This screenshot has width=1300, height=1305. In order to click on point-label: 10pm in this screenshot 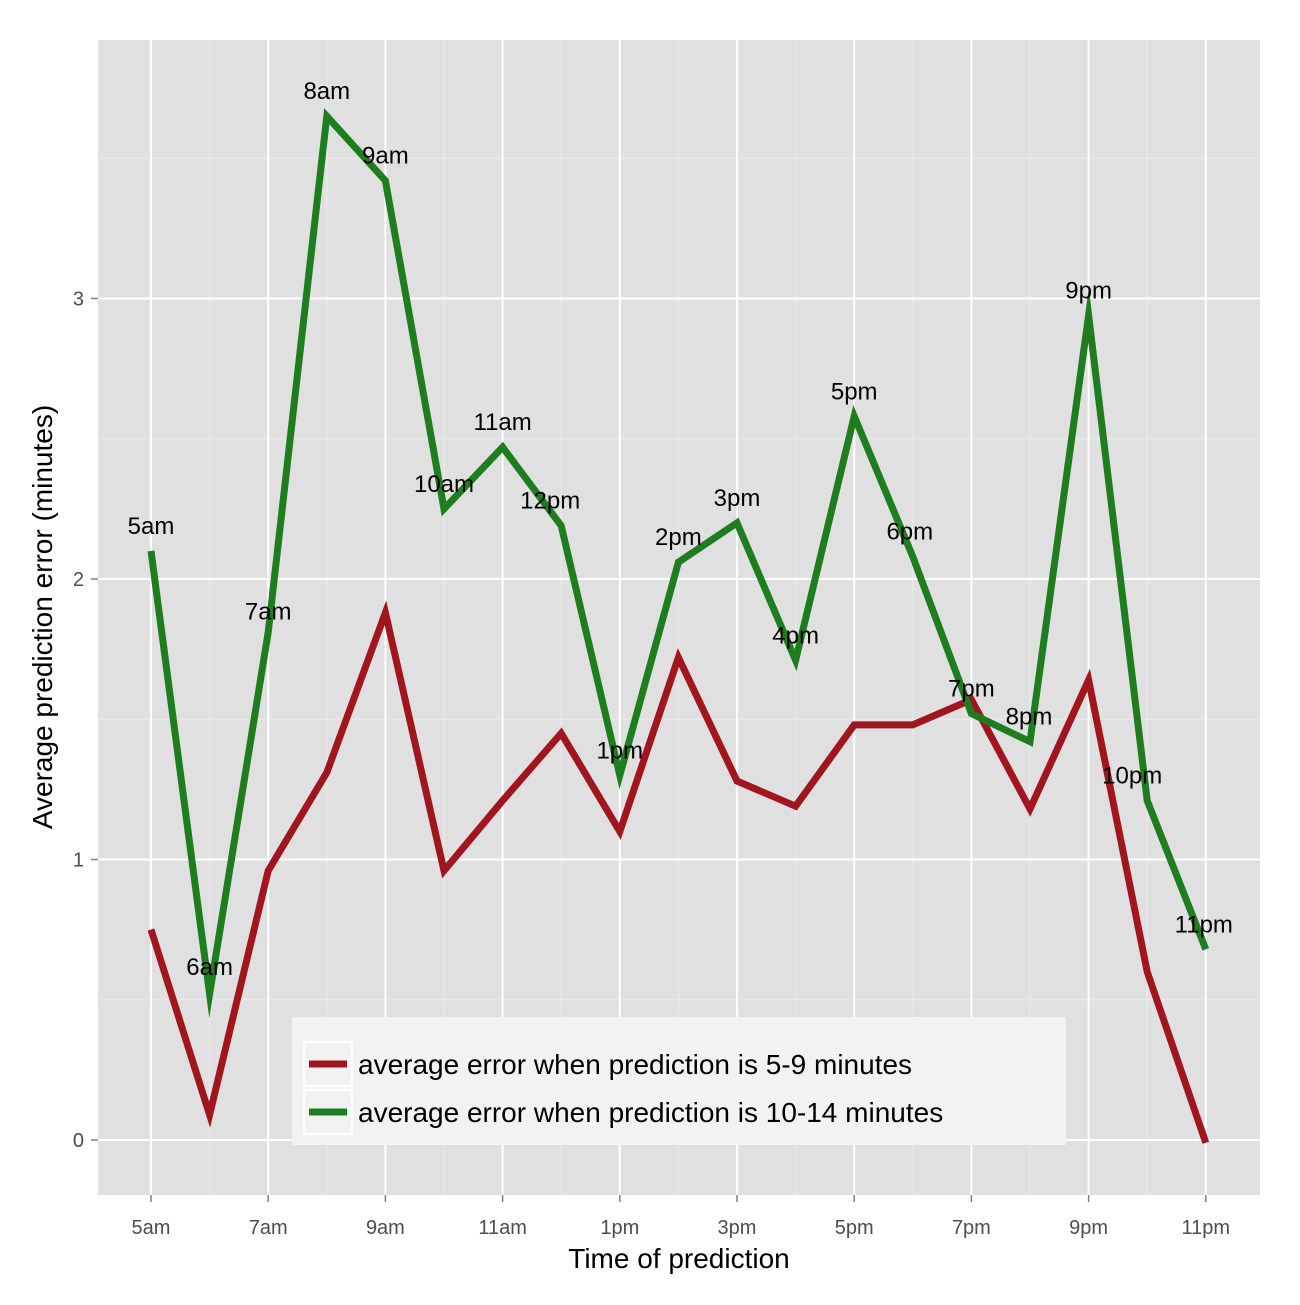, I will do `click(1132, 776)`.